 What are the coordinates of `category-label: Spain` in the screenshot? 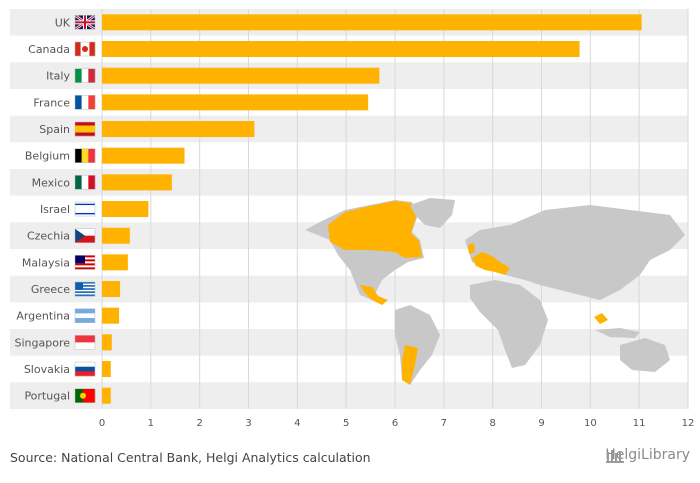 It's located at (54, 129).